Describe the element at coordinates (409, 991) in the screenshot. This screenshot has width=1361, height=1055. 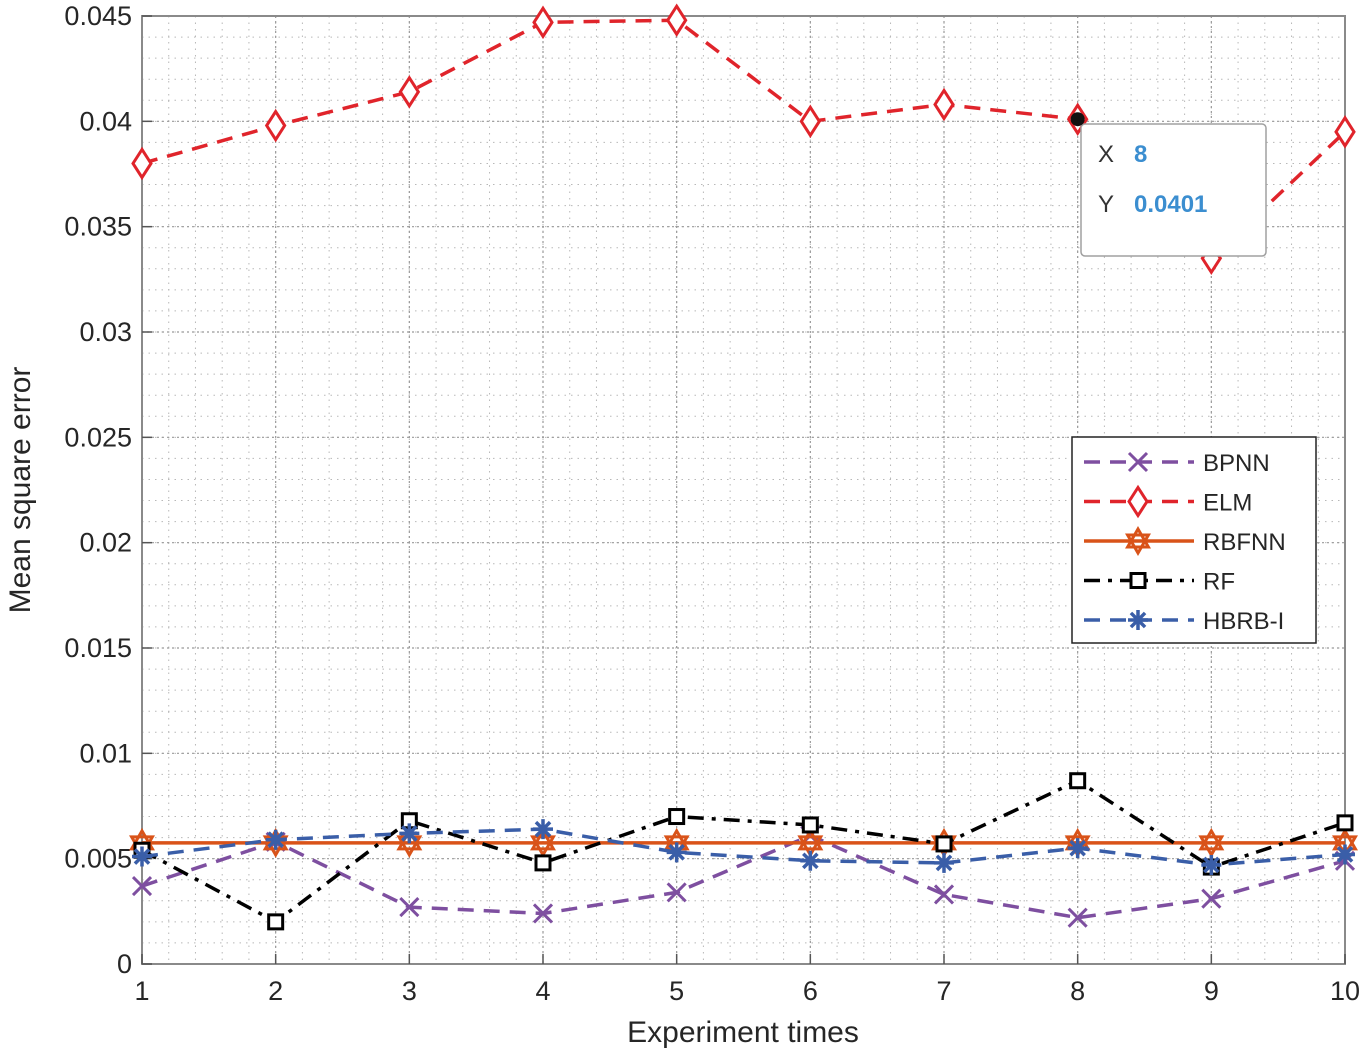
I see `x-tick-label: 3` at that location.